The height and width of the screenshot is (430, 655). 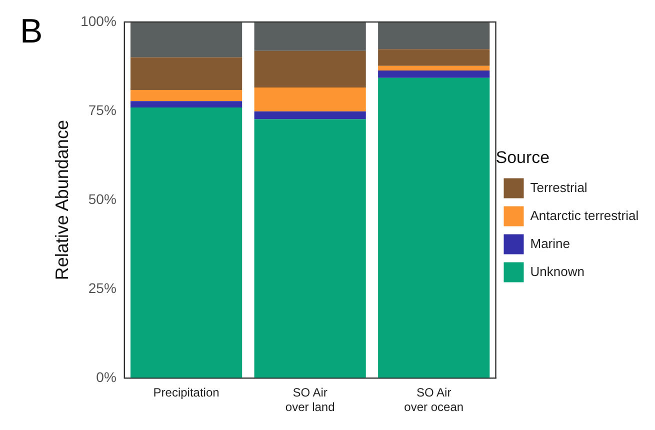 I want to click on x-tick-label: SO Air over land, so click(x=310, y=400).